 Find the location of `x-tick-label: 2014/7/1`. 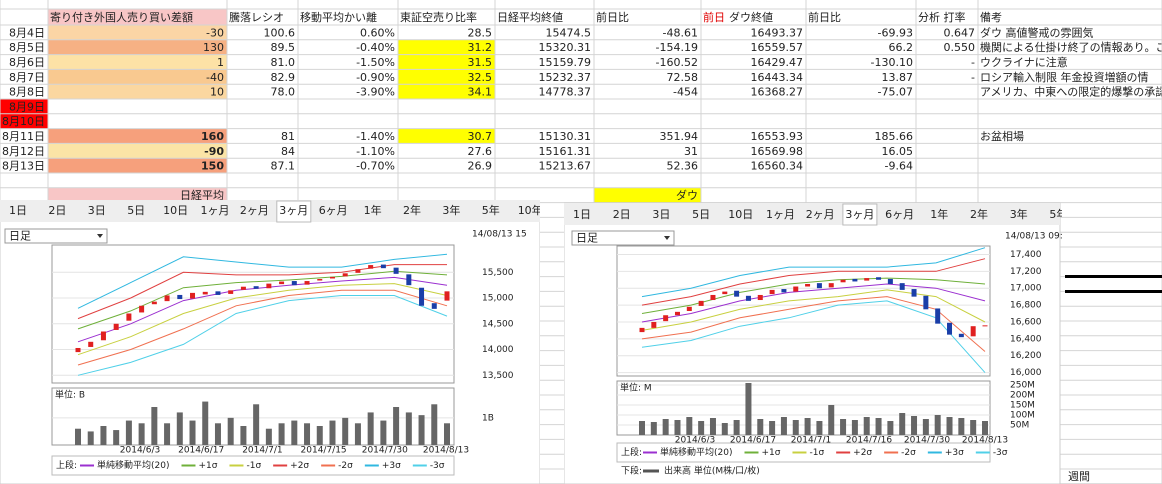

x-tick-label: 2014/7/1 is located at coordinates (811, 441).